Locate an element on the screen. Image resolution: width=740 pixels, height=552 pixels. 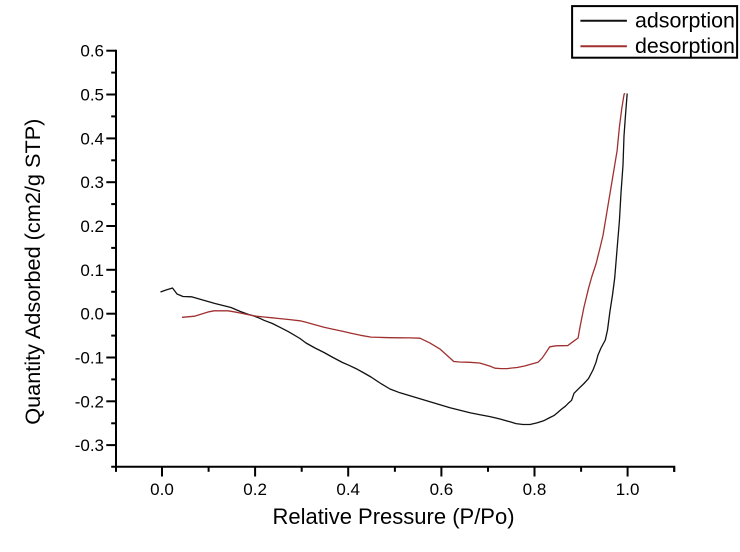
svg-text: 0.8 is located at coordinates (535, 489).